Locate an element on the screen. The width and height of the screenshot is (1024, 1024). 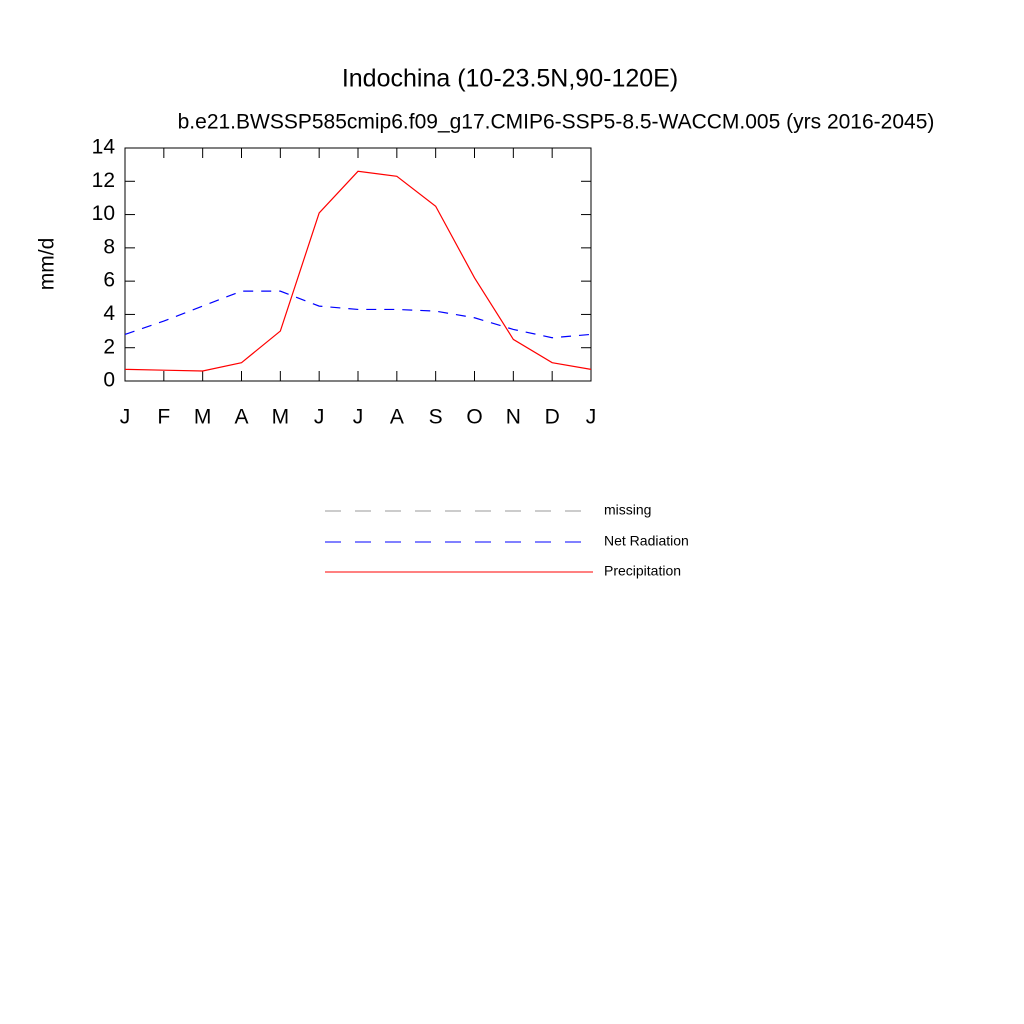
x-tick-label: O is located at coordinates (474, 417).